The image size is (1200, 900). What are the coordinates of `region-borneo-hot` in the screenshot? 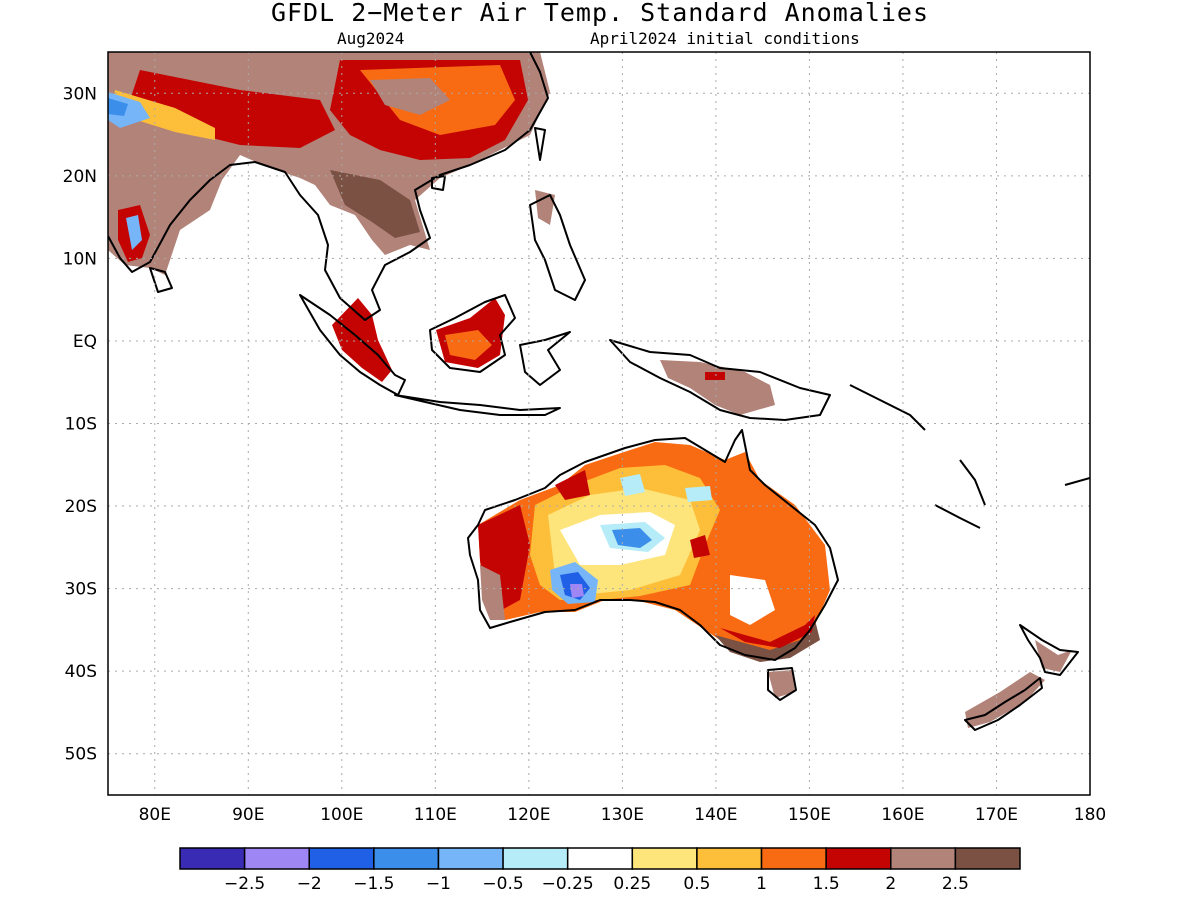 It's located at (468, 345).